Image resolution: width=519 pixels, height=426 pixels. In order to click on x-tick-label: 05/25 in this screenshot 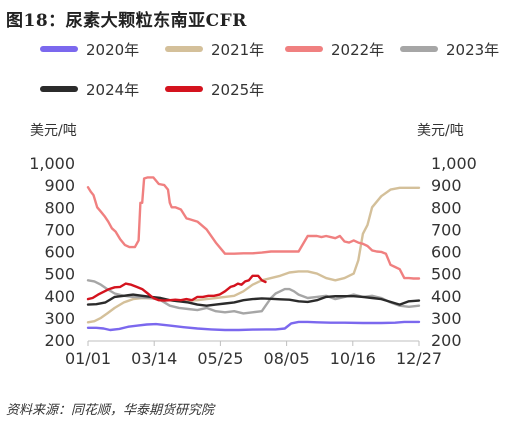, I will do `click(220, 358)`.